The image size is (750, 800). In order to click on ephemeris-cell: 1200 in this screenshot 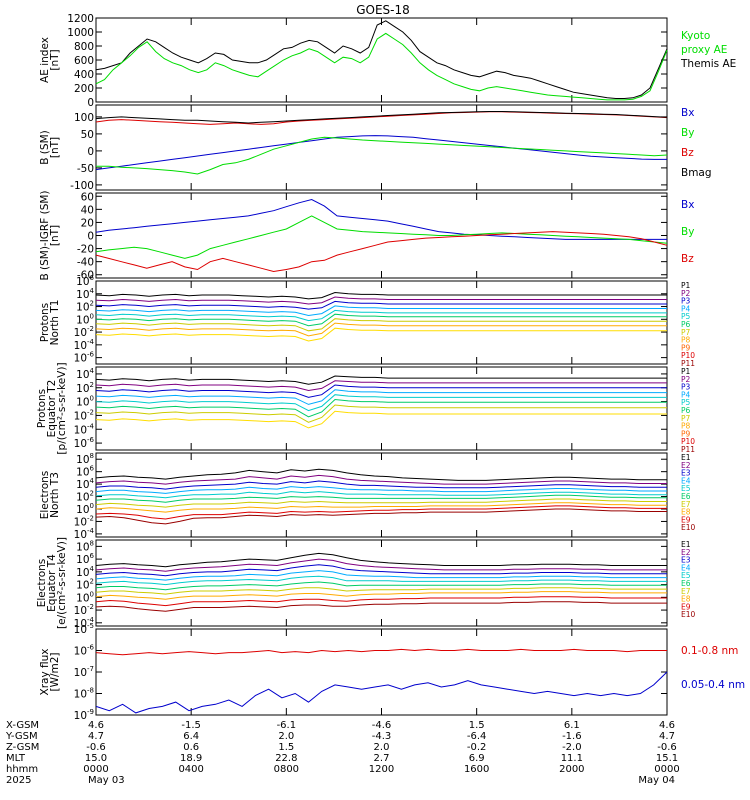, I will do `click(381, 769)`.